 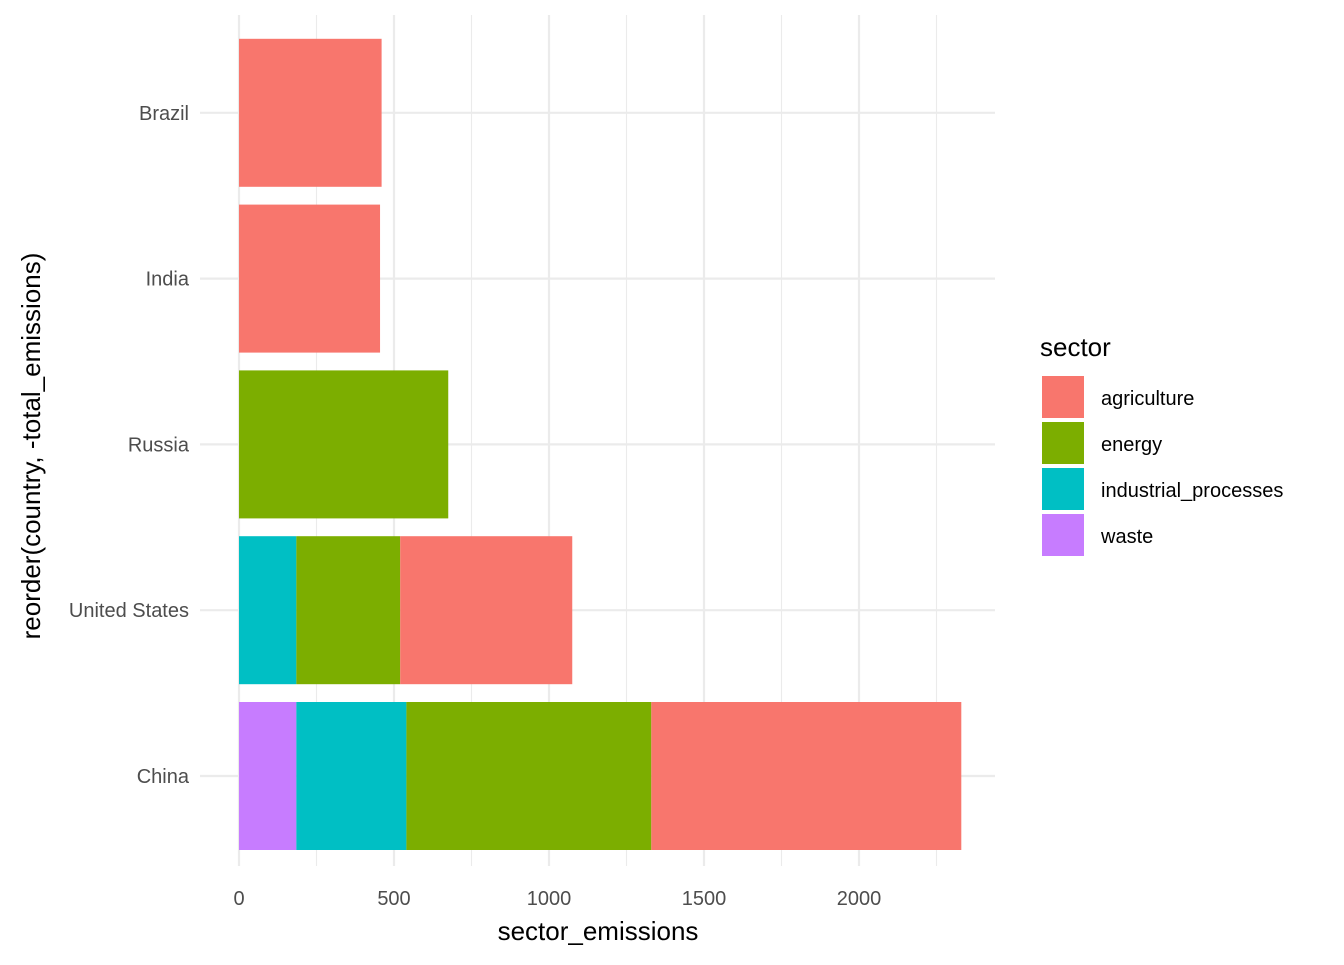 I want to click on legend-key-energy, so click(x=1063, y=443).